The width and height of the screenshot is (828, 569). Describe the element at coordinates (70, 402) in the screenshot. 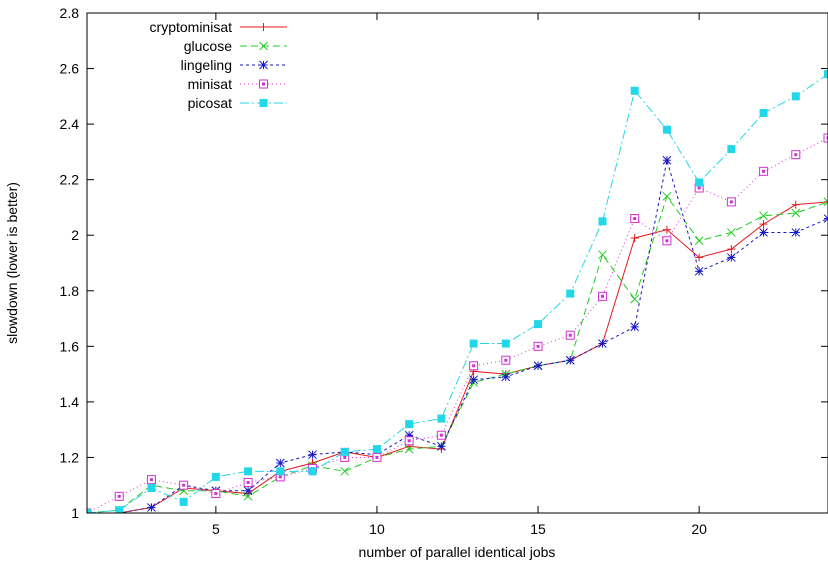

I see `y-tick-label: 1.4` at that location.